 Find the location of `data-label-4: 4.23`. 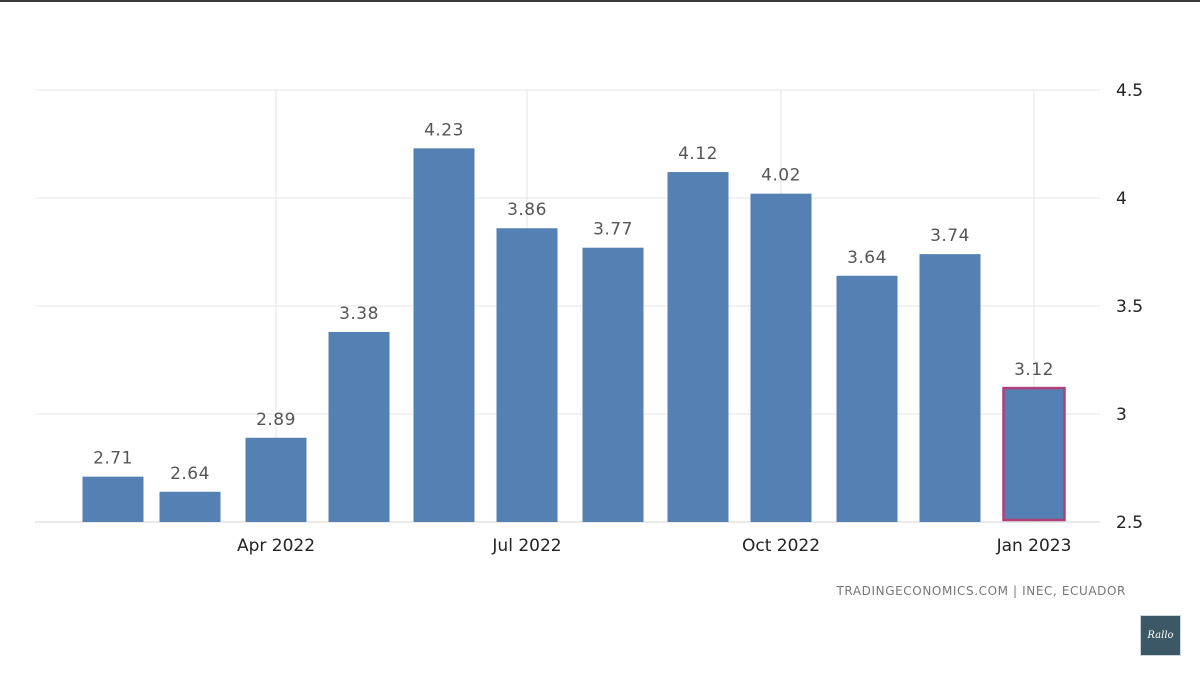

data-label-4: 4.23 is located at coordinates (444, 130).